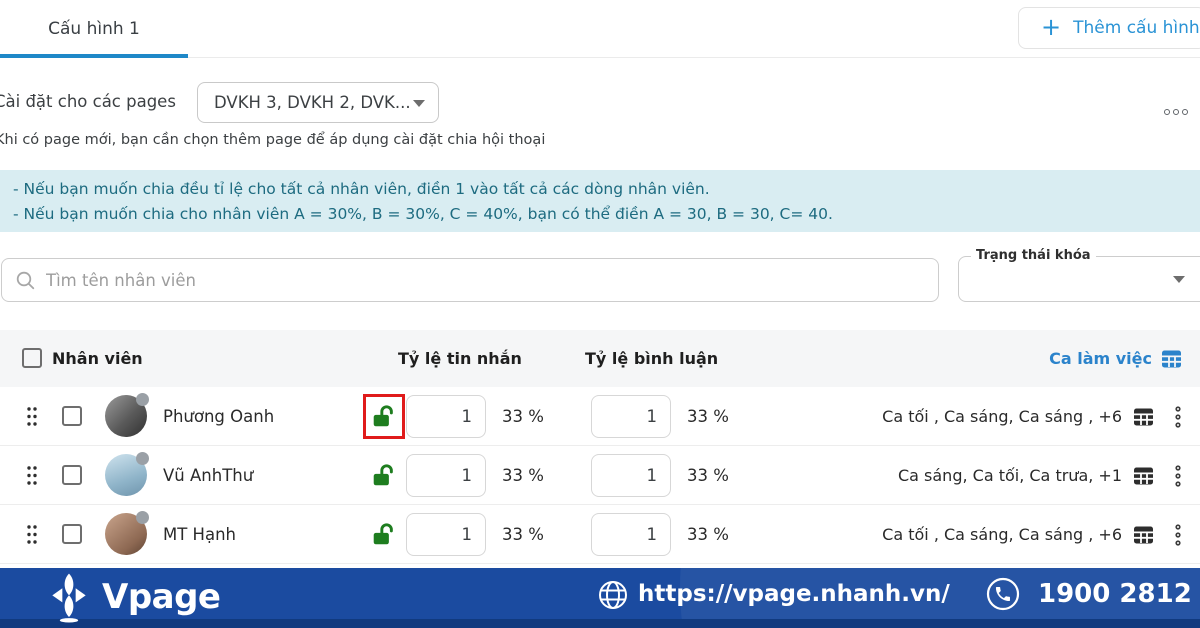 The height and width of the screenshot is (628, 1200). I want to click on active-tab-underline, so click(94, 56).